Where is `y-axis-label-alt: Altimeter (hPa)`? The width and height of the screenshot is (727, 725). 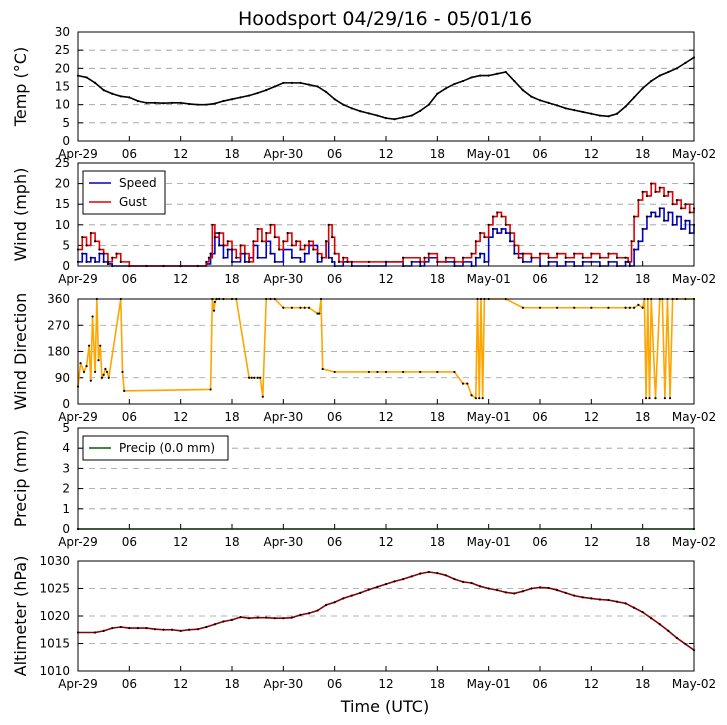
y-axis-label-alt: Altimeter (hPa) is located at coordinates (20, 616).